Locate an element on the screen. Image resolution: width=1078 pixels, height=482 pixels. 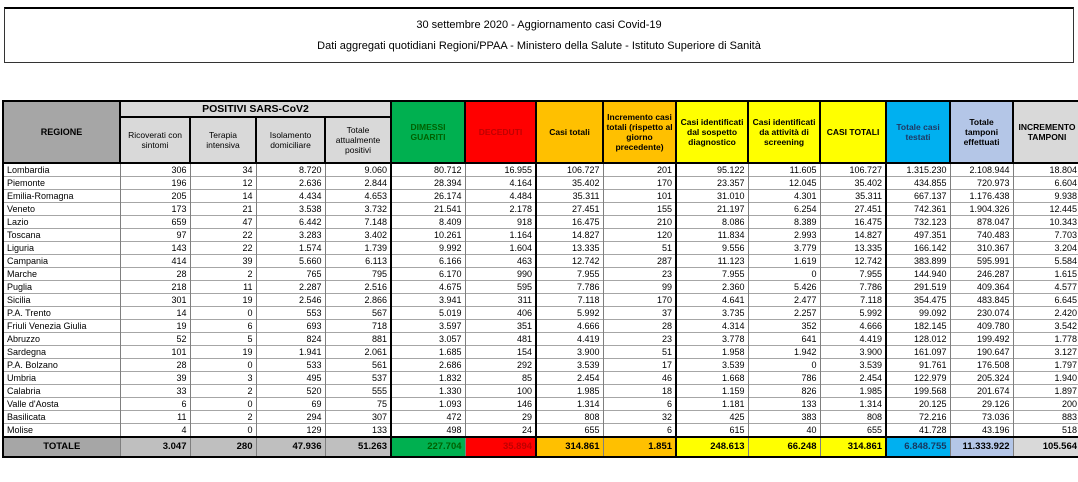
value-cell: 176.508 is located at coordinates (981, 365).